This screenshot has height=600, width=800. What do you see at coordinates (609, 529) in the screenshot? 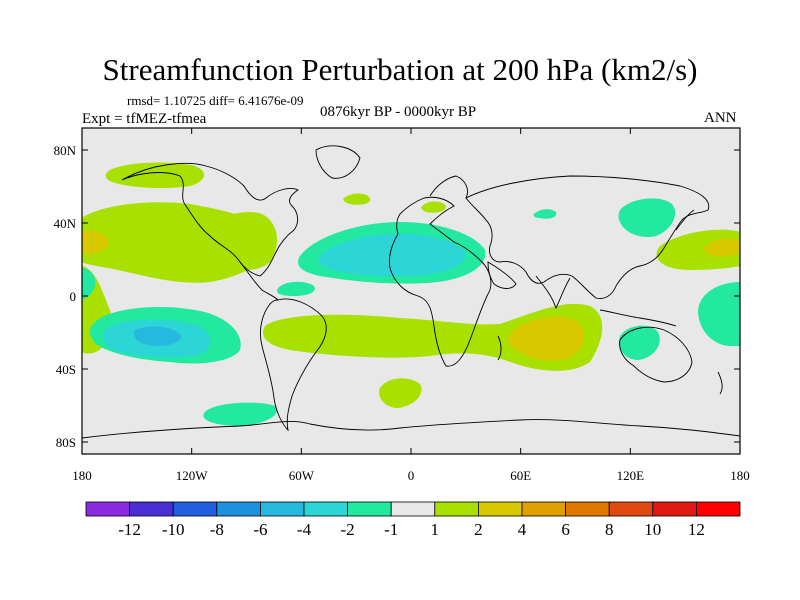
I see `colorbar-label: 8` at bounding box center [609, 529].